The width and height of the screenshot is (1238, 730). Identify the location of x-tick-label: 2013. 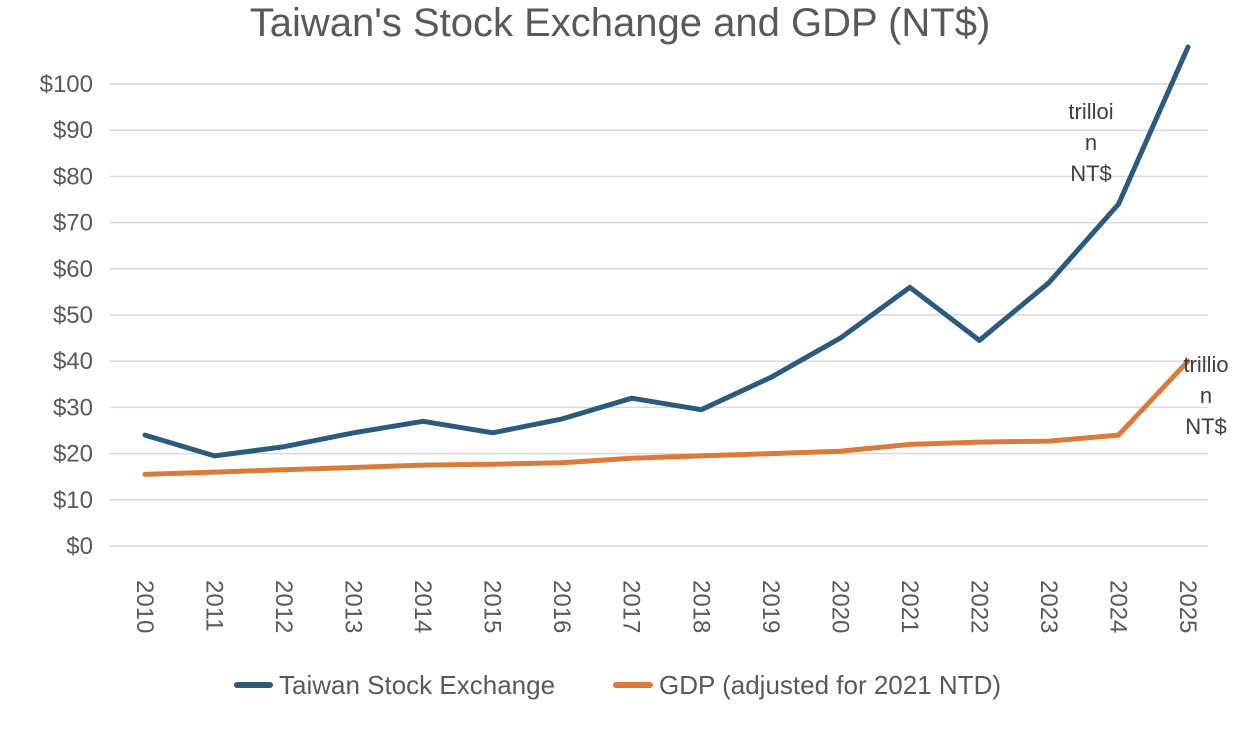
(353, 606).